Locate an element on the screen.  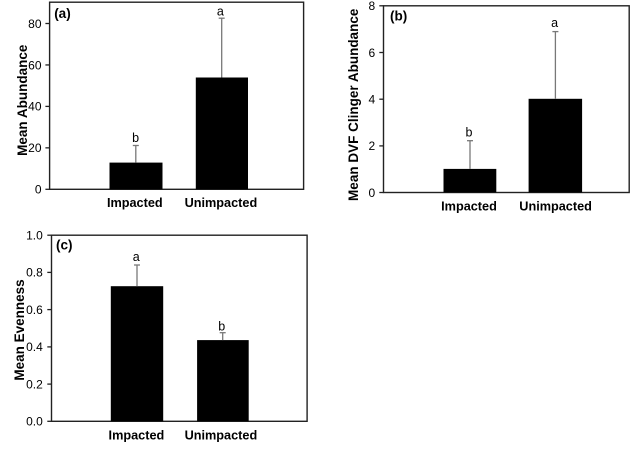
svg-text: 4 is located at coordinates (372, 100).